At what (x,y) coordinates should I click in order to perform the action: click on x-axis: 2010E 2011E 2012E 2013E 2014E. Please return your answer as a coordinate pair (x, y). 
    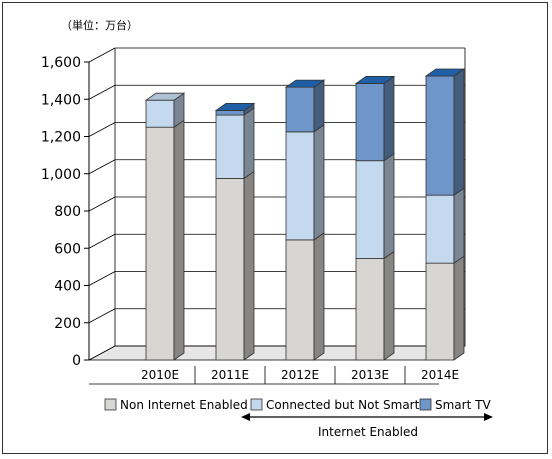
    Looking at the image, I should click on (274, 375).